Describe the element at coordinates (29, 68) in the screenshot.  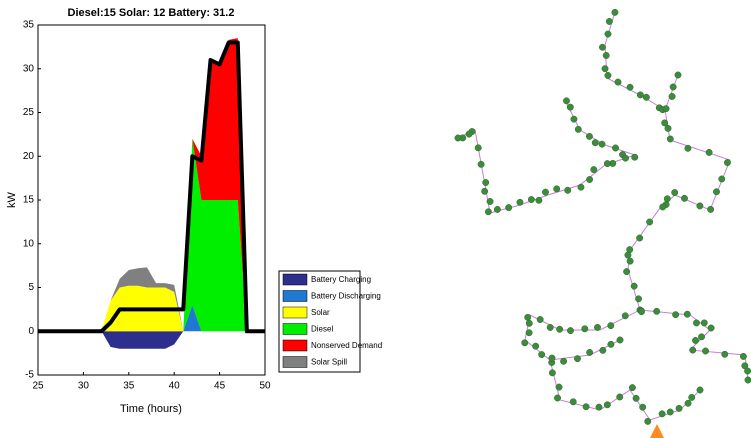
I see `y-tick-label: 30` at that location.